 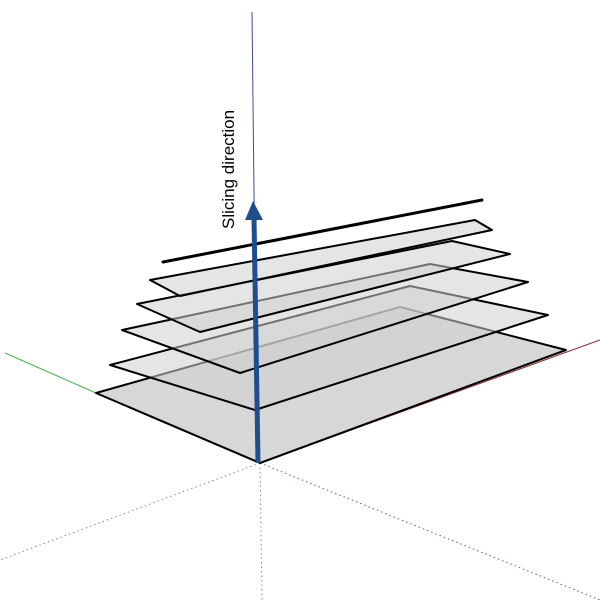 I want to click on slice-edge-top, so click(x=322, y=231).